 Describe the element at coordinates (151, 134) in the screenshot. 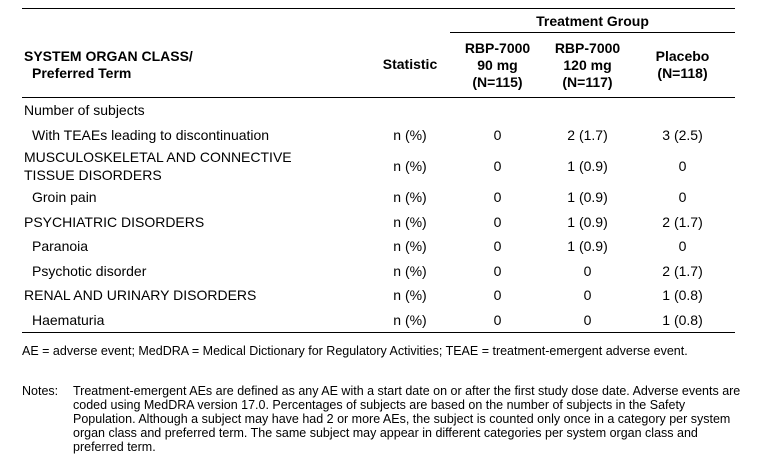

I see `row-label: With TEAEs leading to discontinuation` at that location.